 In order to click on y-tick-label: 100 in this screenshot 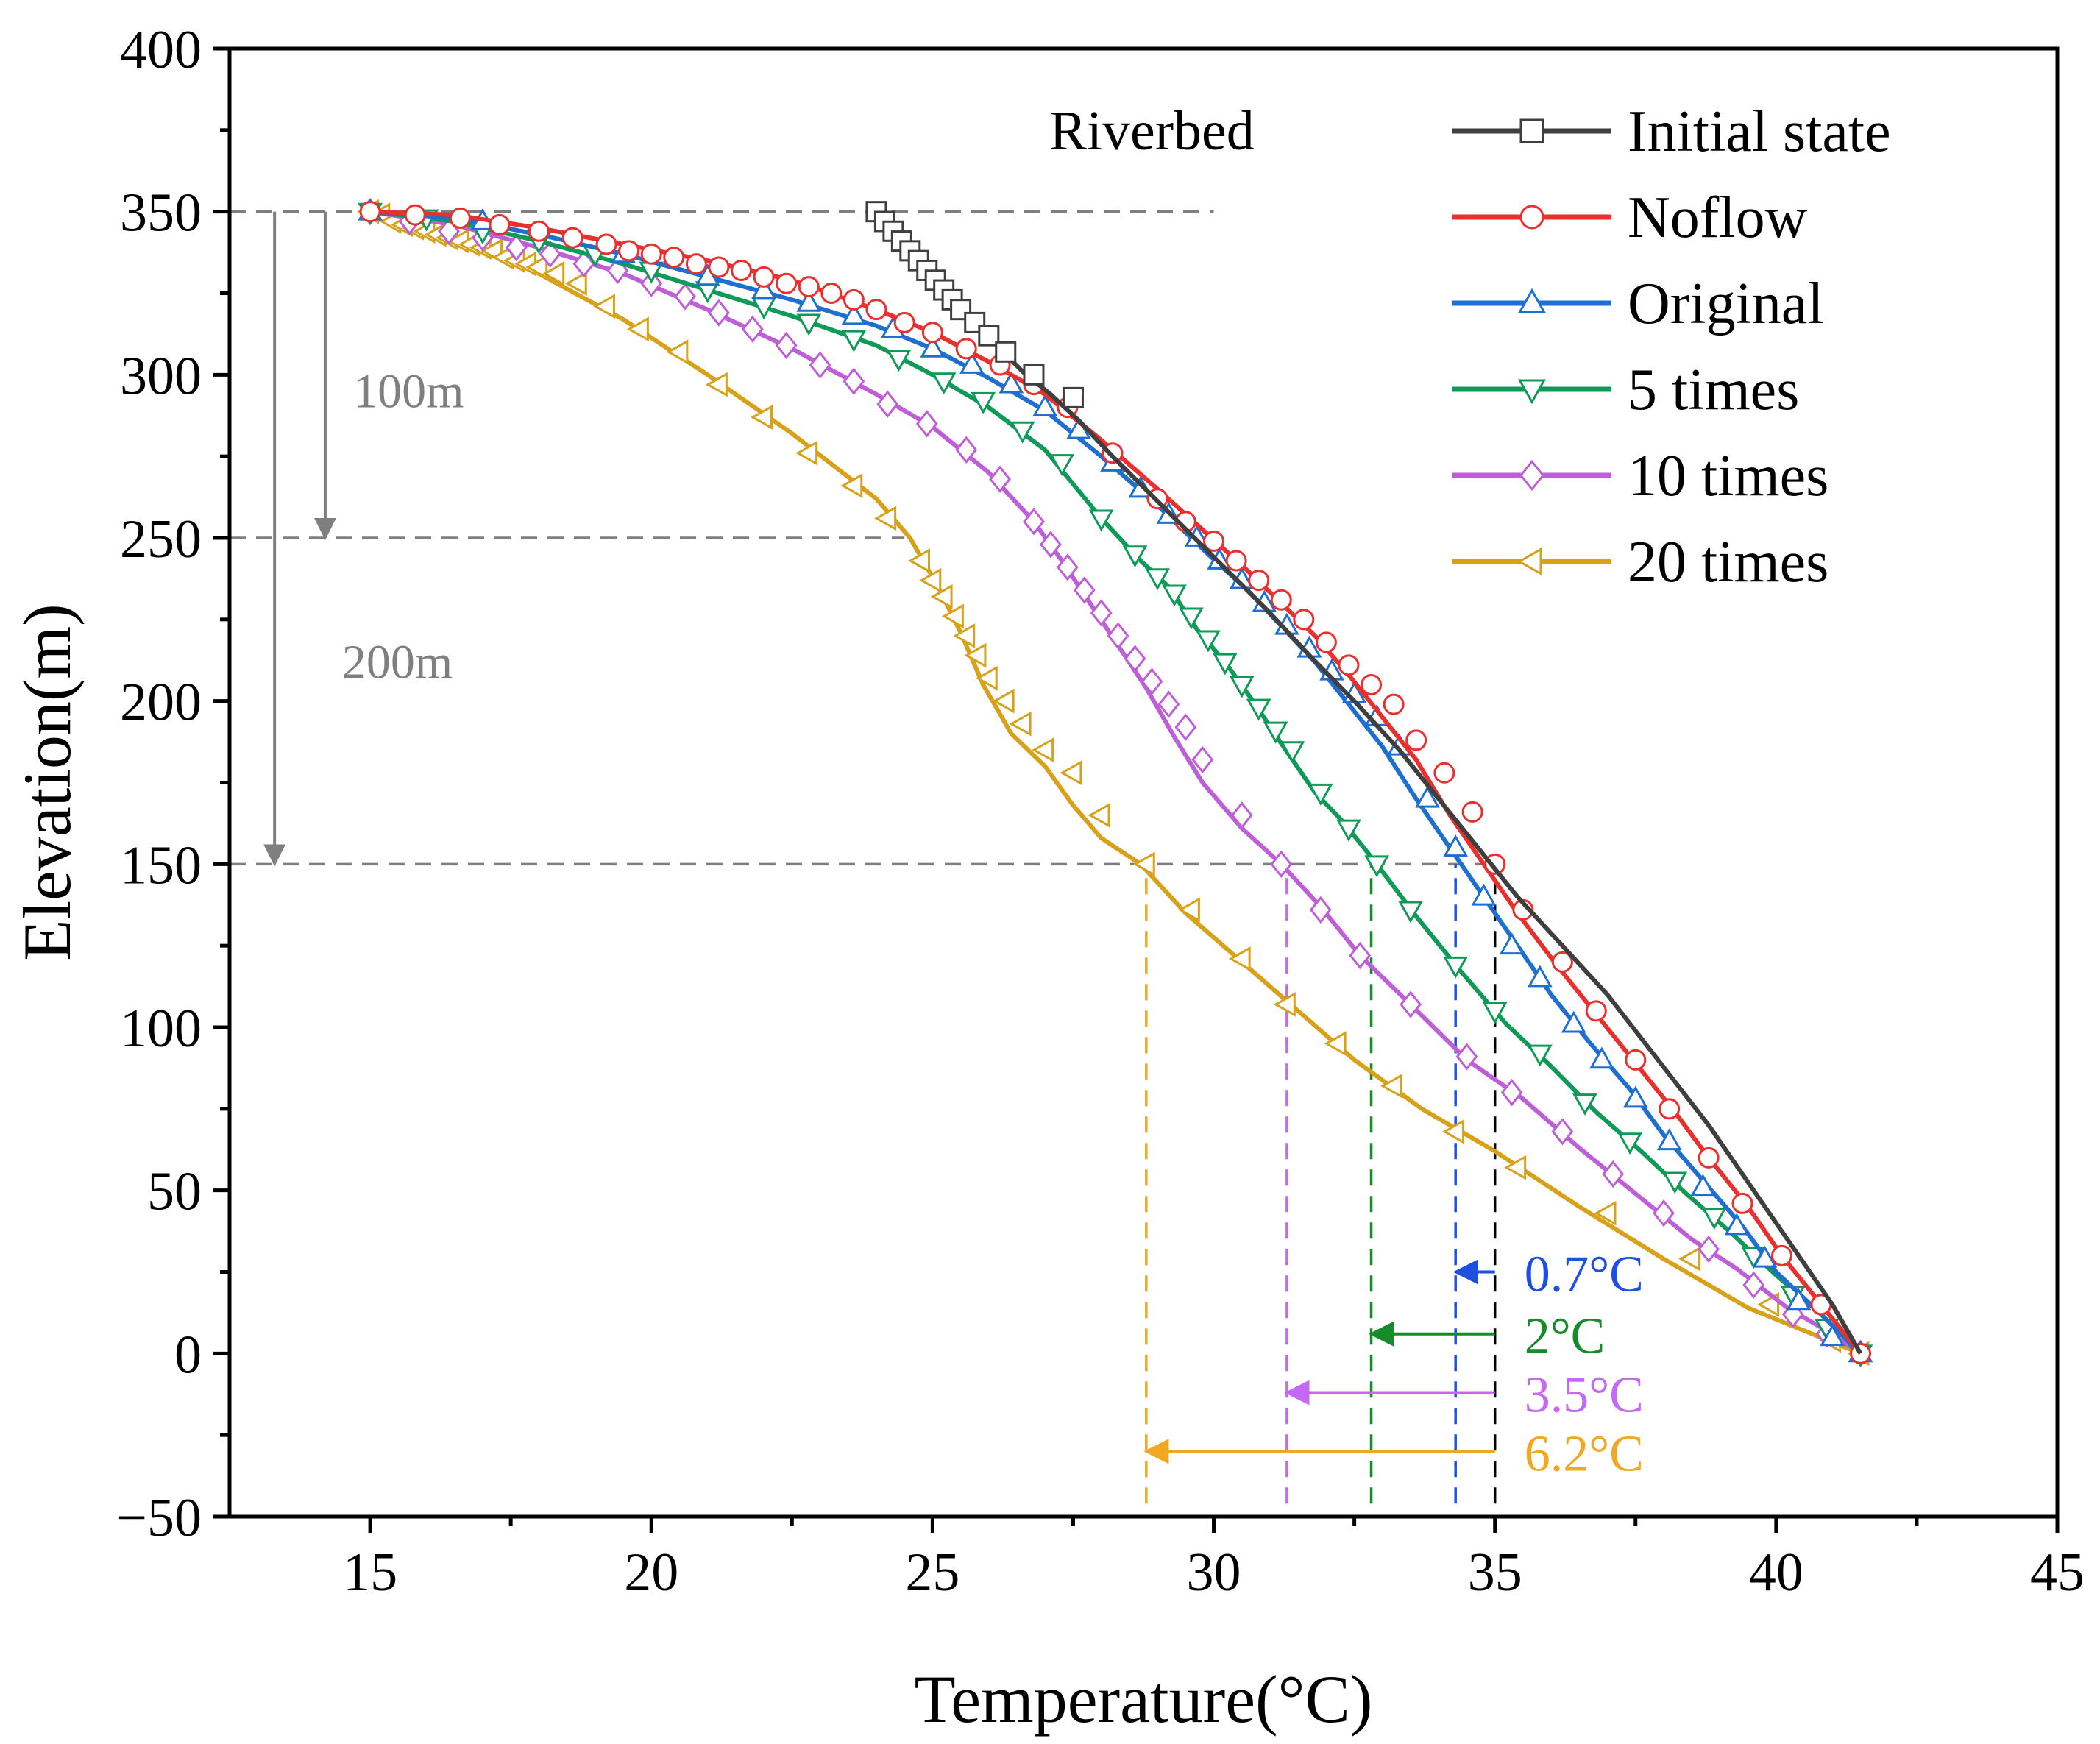, I will do `click(161, 1029)`.